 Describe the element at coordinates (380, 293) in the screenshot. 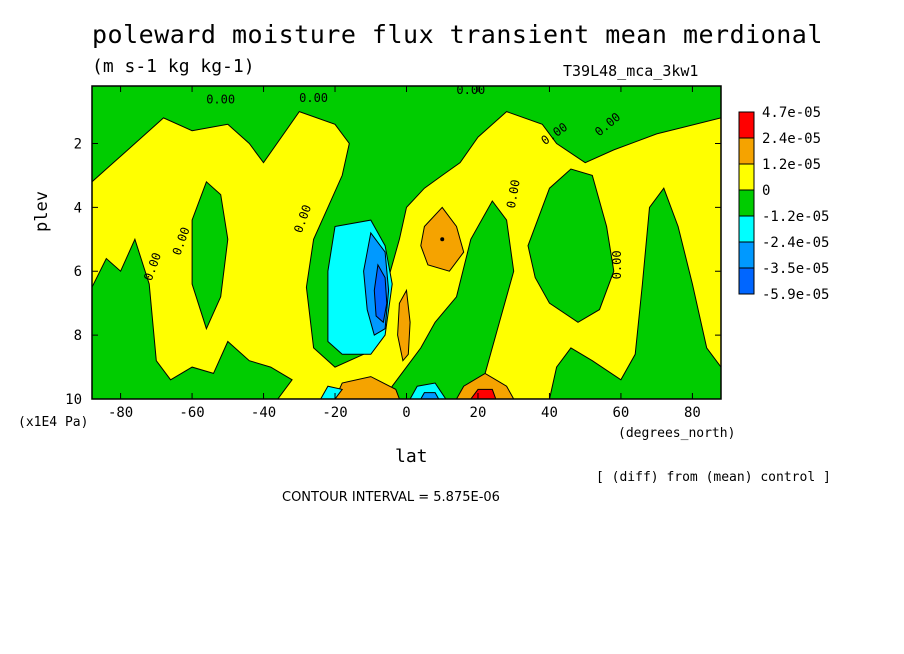

I see `blue-core` at that location.